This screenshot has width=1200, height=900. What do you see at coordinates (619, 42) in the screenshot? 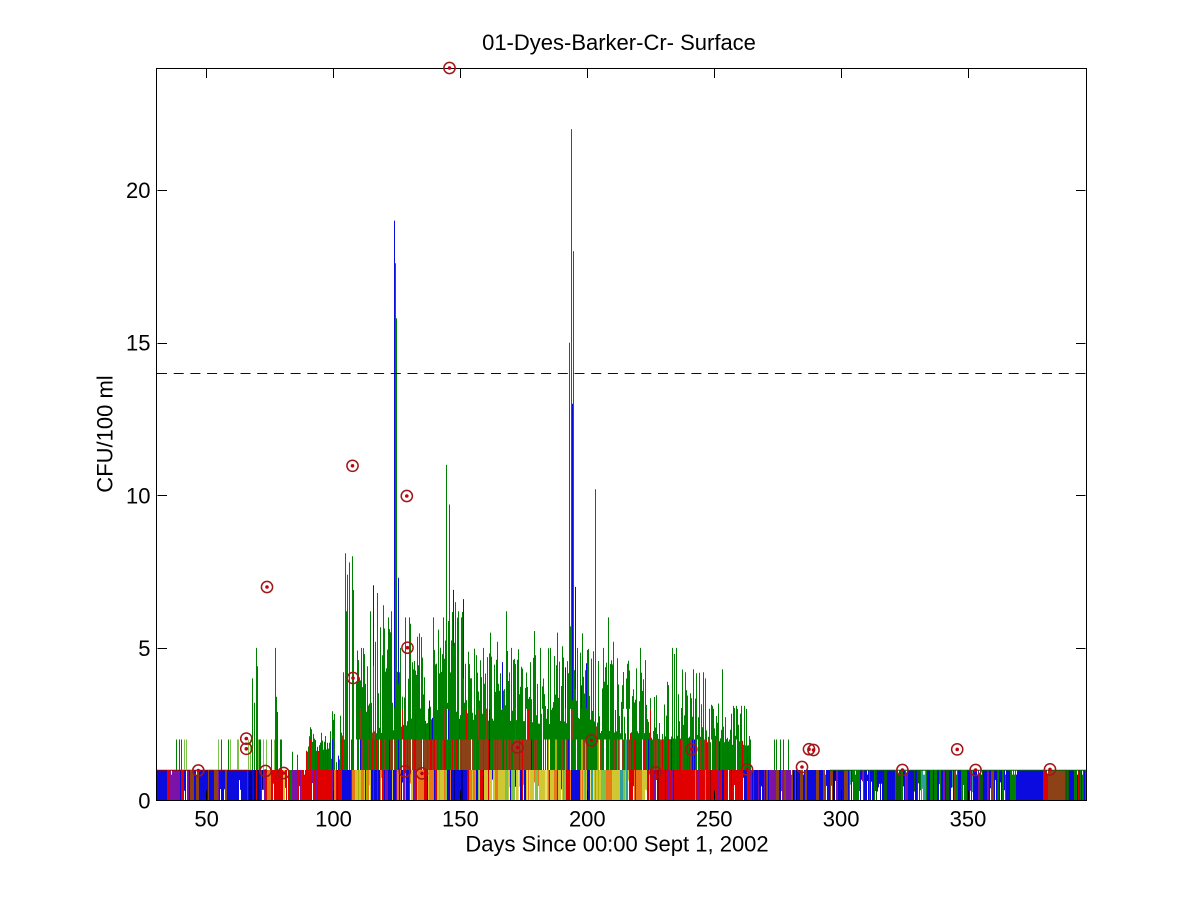
I see `svg-text: 01-Dyes-Barker-Cr- Surface` at bounding box center [619, 42].